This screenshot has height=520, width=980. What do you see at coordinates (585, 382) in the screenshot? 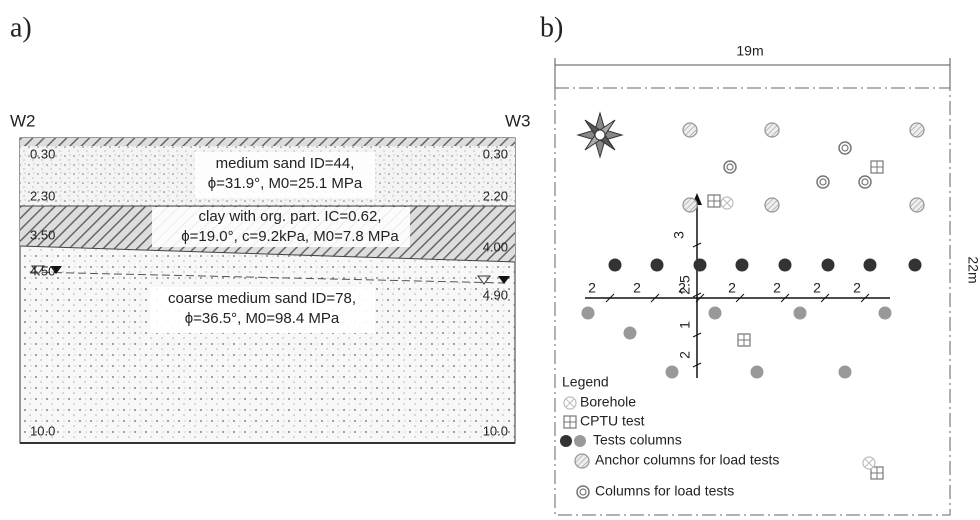
I see `legend-title: Legend` at bounding box center [585, 382].